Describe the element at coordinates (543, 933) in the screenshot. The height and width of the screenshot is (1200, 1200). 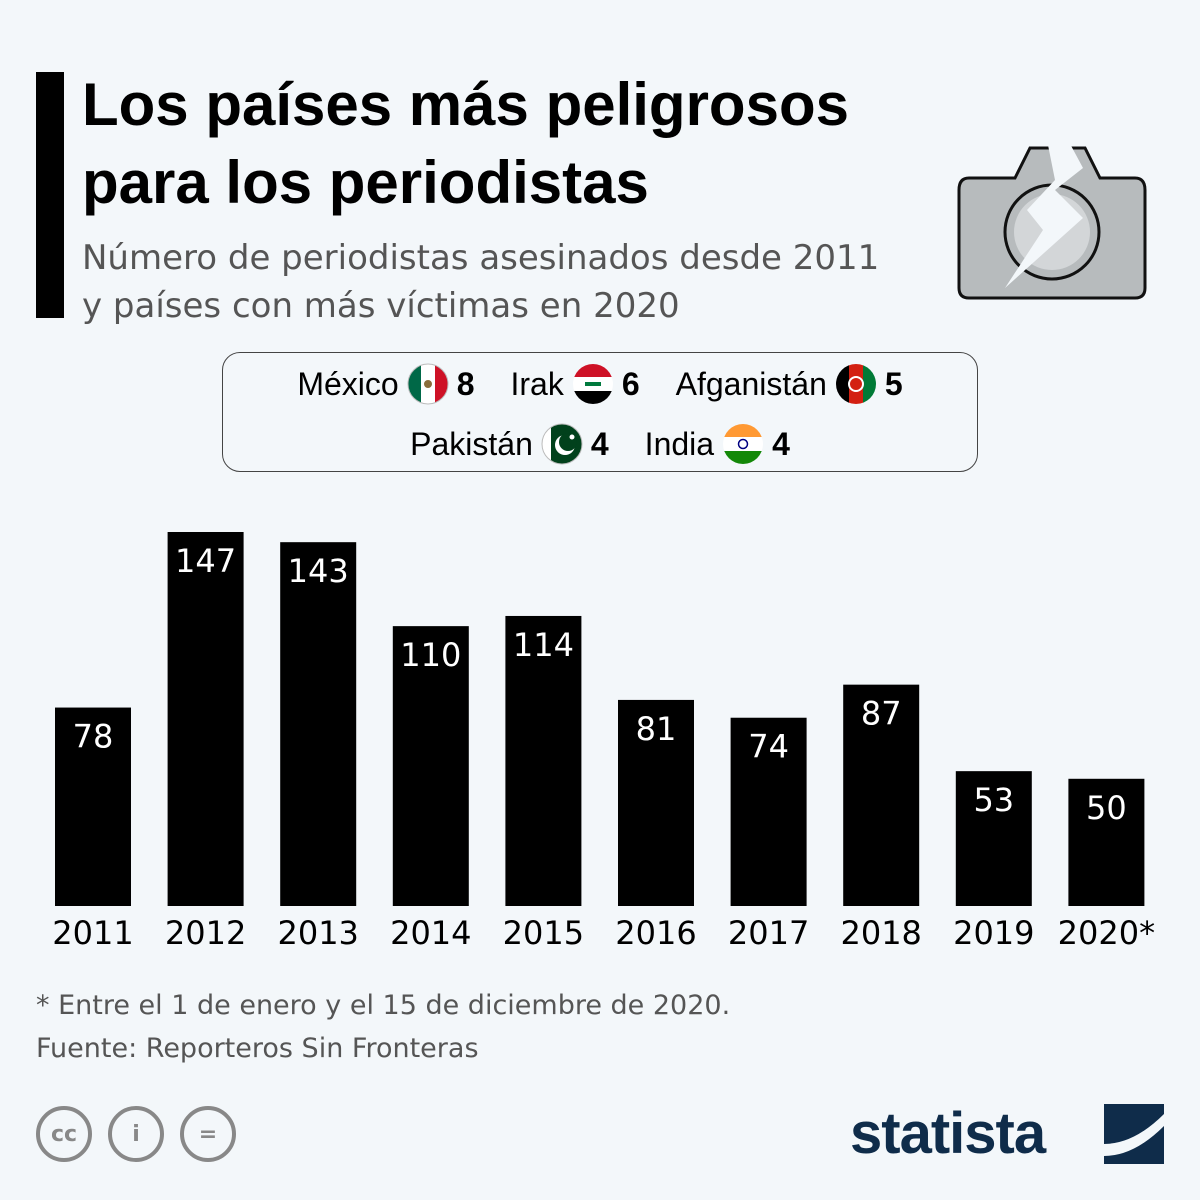
I see `x-tick-label: 2015` at that location.